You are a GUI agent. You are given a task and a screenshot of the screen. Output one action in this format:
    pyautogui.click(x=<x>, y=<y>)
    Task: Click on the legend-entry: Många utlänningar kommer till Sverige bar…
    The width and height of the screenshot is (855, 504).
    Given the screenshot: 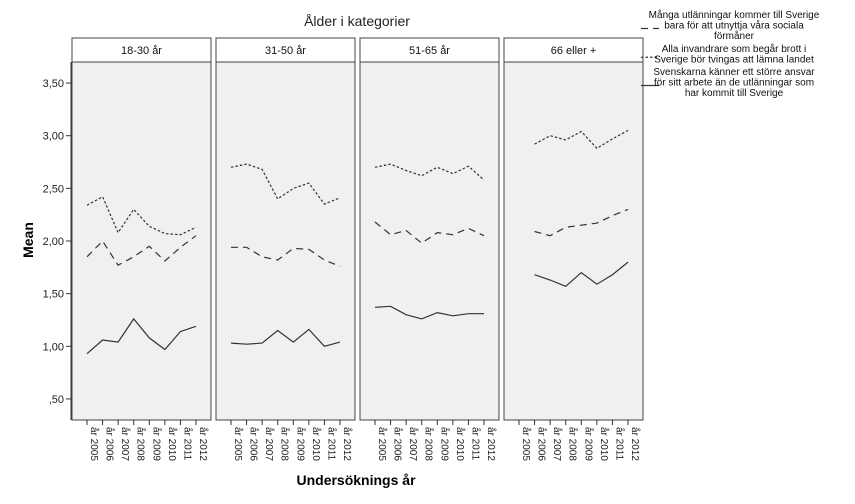 What is the action you would take?
    pyautogui.click(x=734, y=25)
    